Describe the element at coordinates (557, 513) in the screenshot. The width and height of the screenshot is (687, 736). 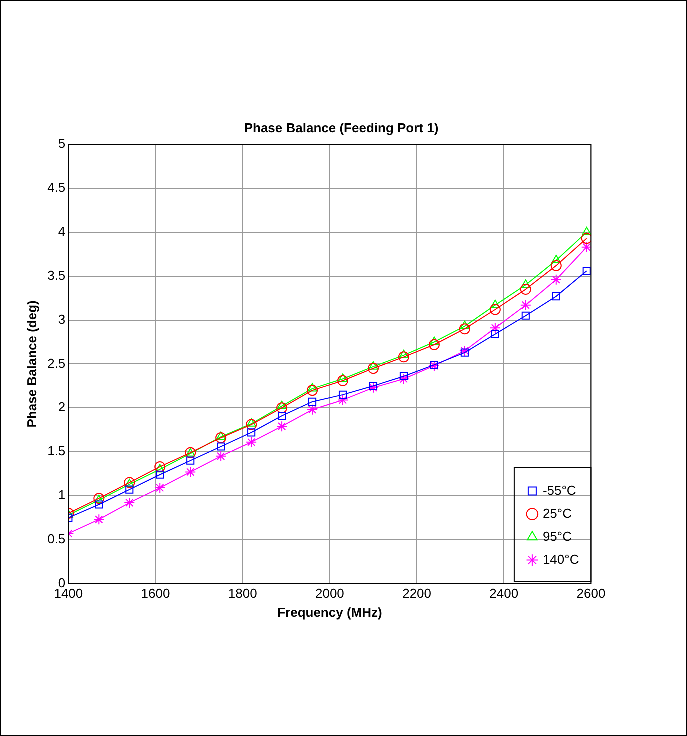
I see `legend-label: 25°C` at that location.